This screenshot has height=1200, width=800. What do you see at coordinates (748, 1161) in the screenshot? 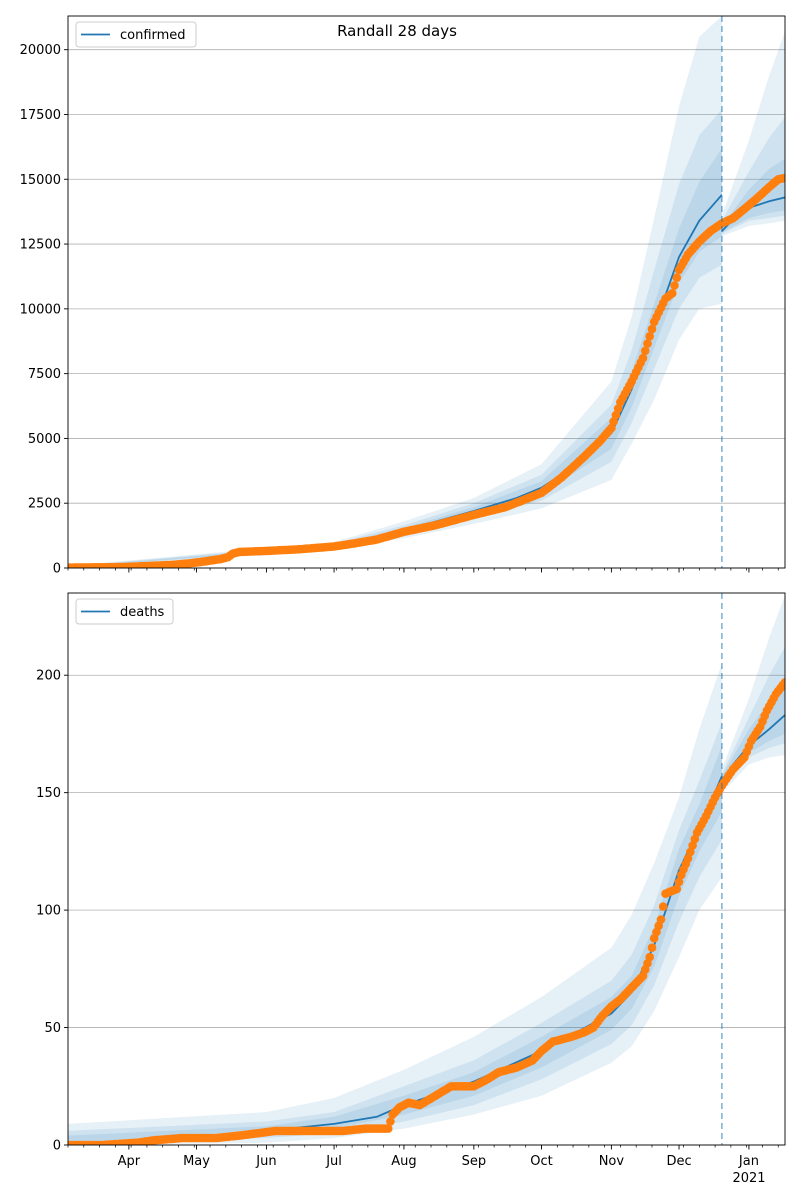
I see `x-tick-label: Jan` at bounding box center [748, 1161].